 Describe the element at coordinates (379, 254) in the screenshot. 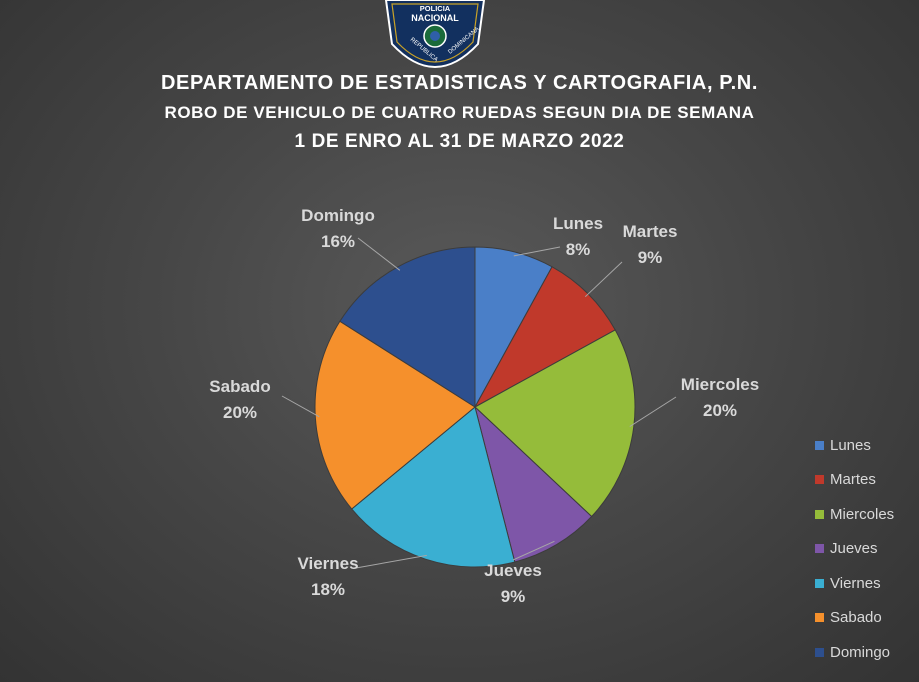

I see `leader-line-domingo` at that location.